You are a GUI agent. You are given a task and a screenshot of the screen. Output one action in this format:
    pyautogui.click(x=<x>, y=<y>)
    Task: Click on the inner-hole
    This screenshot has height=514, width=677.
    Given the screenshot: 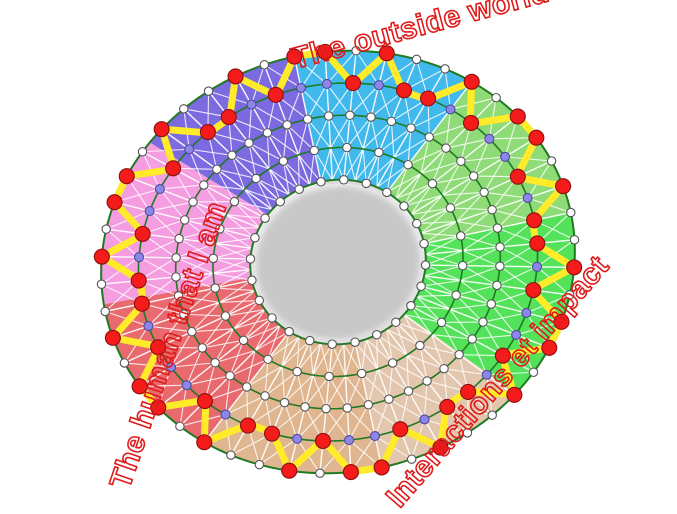 What is the action you would take?
    pyautogui.click(x=338, y=262)
    